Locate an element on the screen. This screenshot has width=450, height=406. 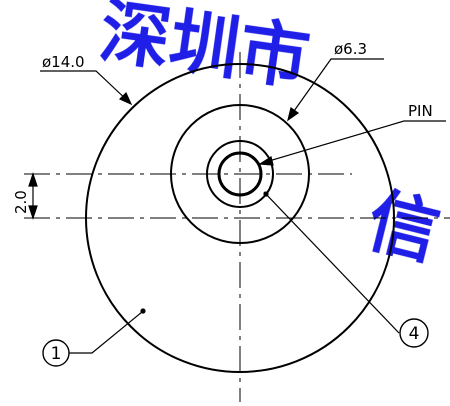
callout-1-leader is located at coordinates (107, 331).